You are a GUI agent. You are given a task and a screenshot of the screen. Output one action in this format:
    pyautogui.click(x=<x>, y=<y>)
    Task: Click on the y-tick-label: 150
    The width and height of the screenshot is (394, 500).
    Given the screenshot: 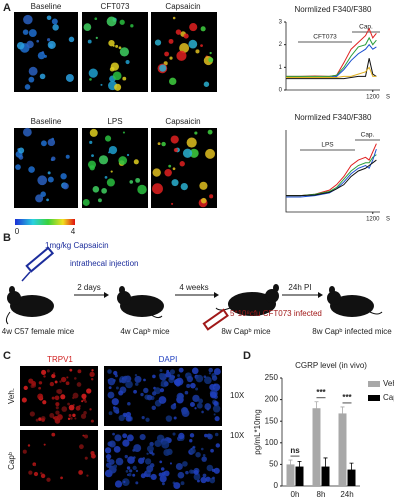 What is the action you would take?
    pyautogui.click(x=272, y=420)
    